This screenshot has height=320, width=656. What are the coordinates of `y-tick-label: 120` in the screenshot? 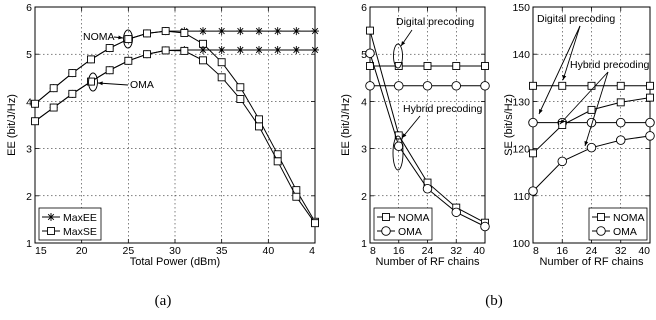 It's located at (521, 150).